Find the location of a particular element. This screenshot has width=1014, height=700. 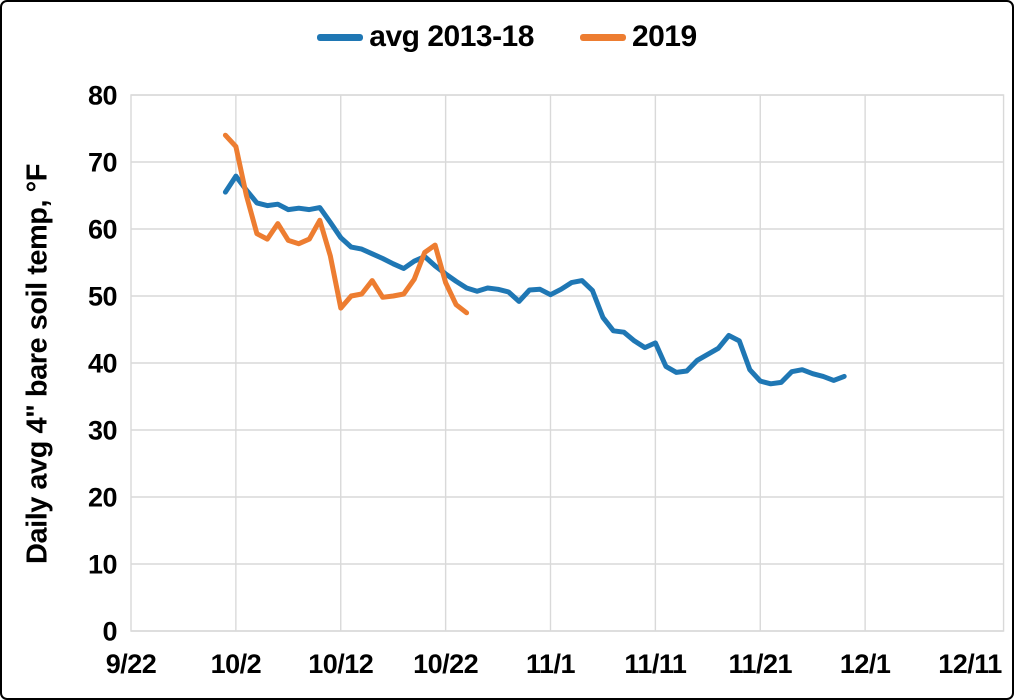

x-tick-label: 11/11 is located at coordinates (655, 664).